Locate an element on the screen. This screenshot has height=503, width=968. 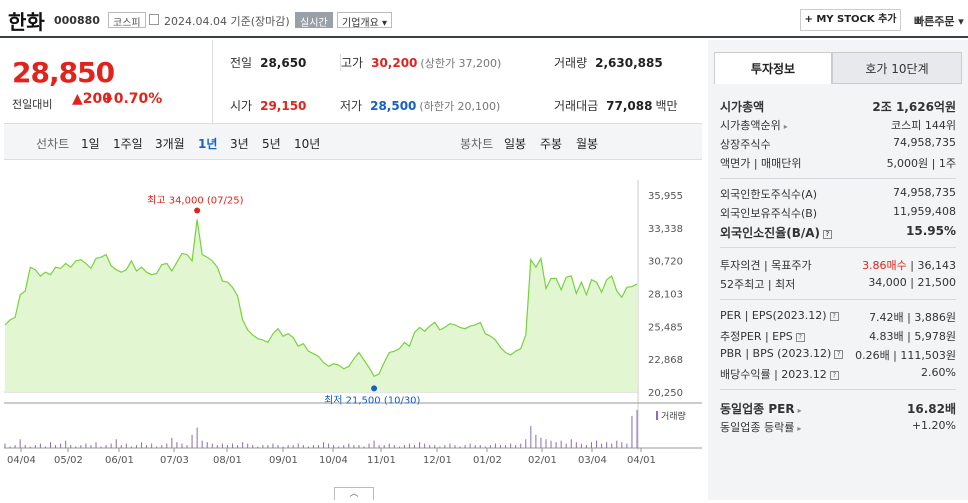
x-tick-label: 09/01 is located at coordinates (283, 460).